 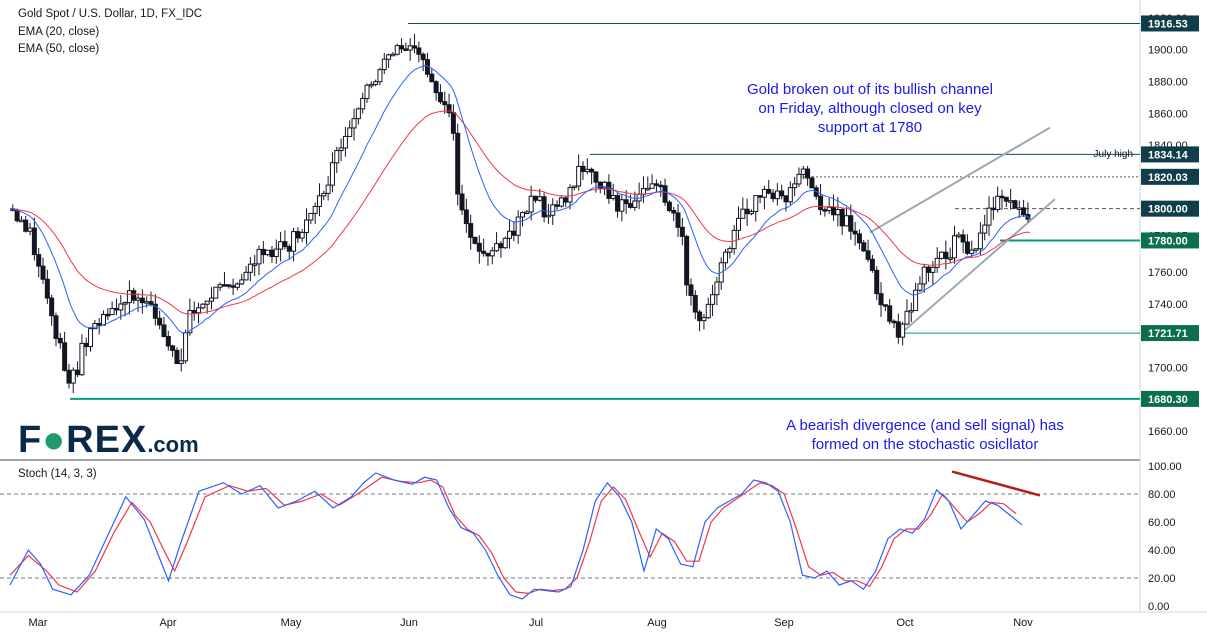 I want to click on price-tick-label: 1880.00, so click(x=1168, y=83).